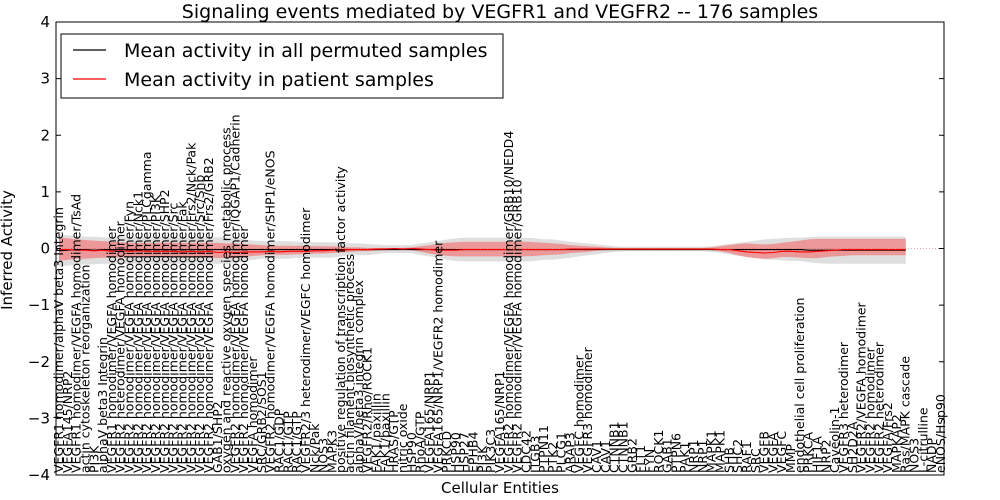  What do you see at coordinates (464, 452) in the screenshot?
I see `category-label: HSP27` at bounding box center [464, 452].